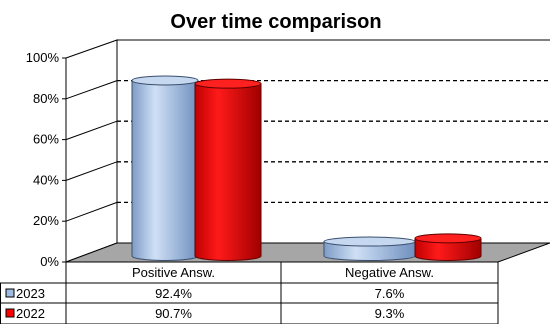 This screenshot has width=550, height=324. Describe the element at coordinates (389, 272) in the screenshot. I see `category-label: Negative Answ.` at that location.